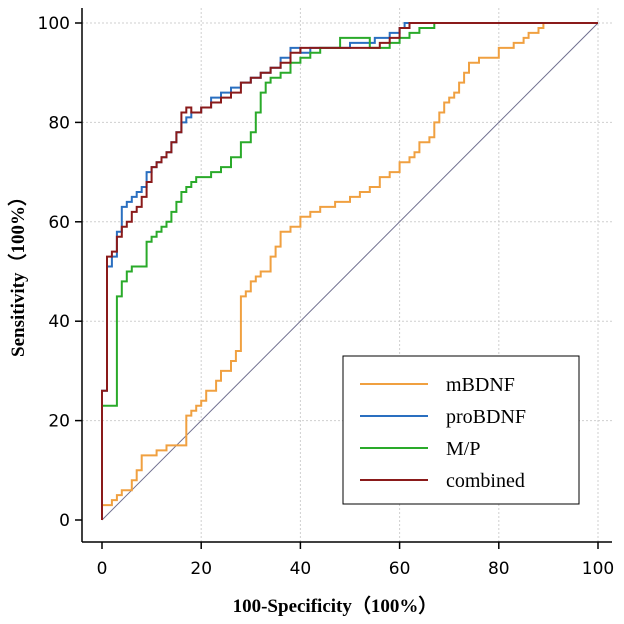 The width and height of the screenshot is (624, 624). What do you see at coordinates (499, 569) in the screenshot?
I see `x-tick-label: 80` at bounding box center [499, 569].